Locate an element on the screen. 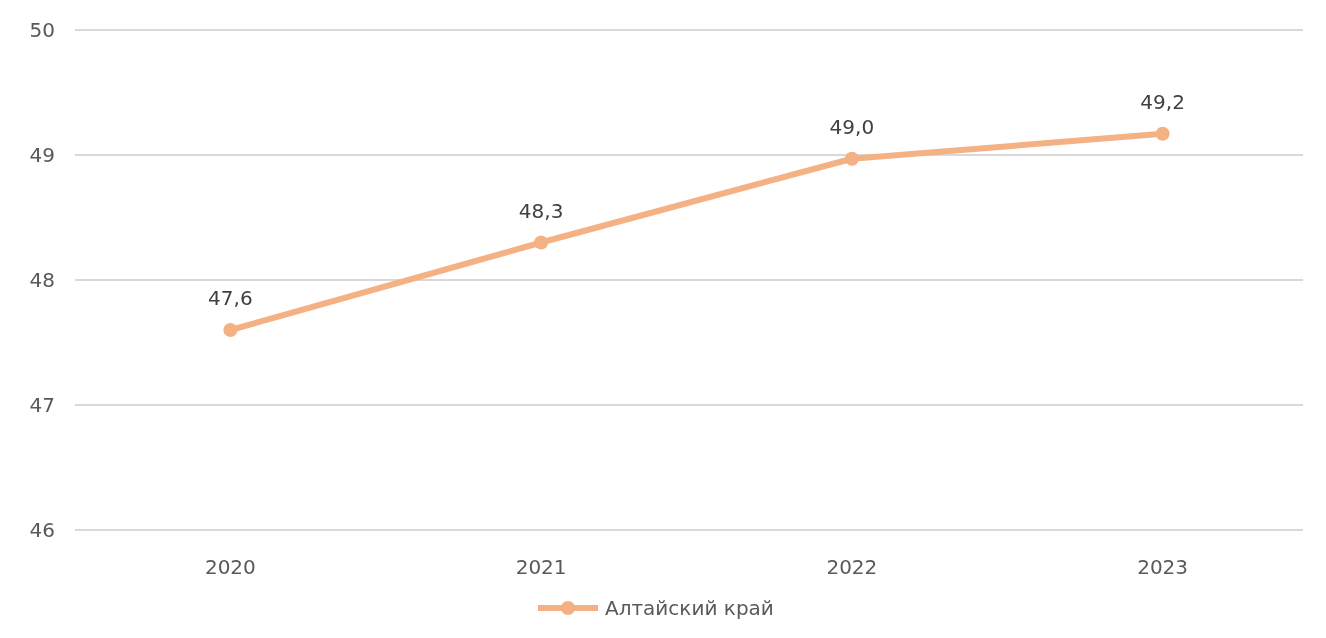 This screenshot has width=1326, height=638. data-label: 47,6 is located at coordinates (230, 298).